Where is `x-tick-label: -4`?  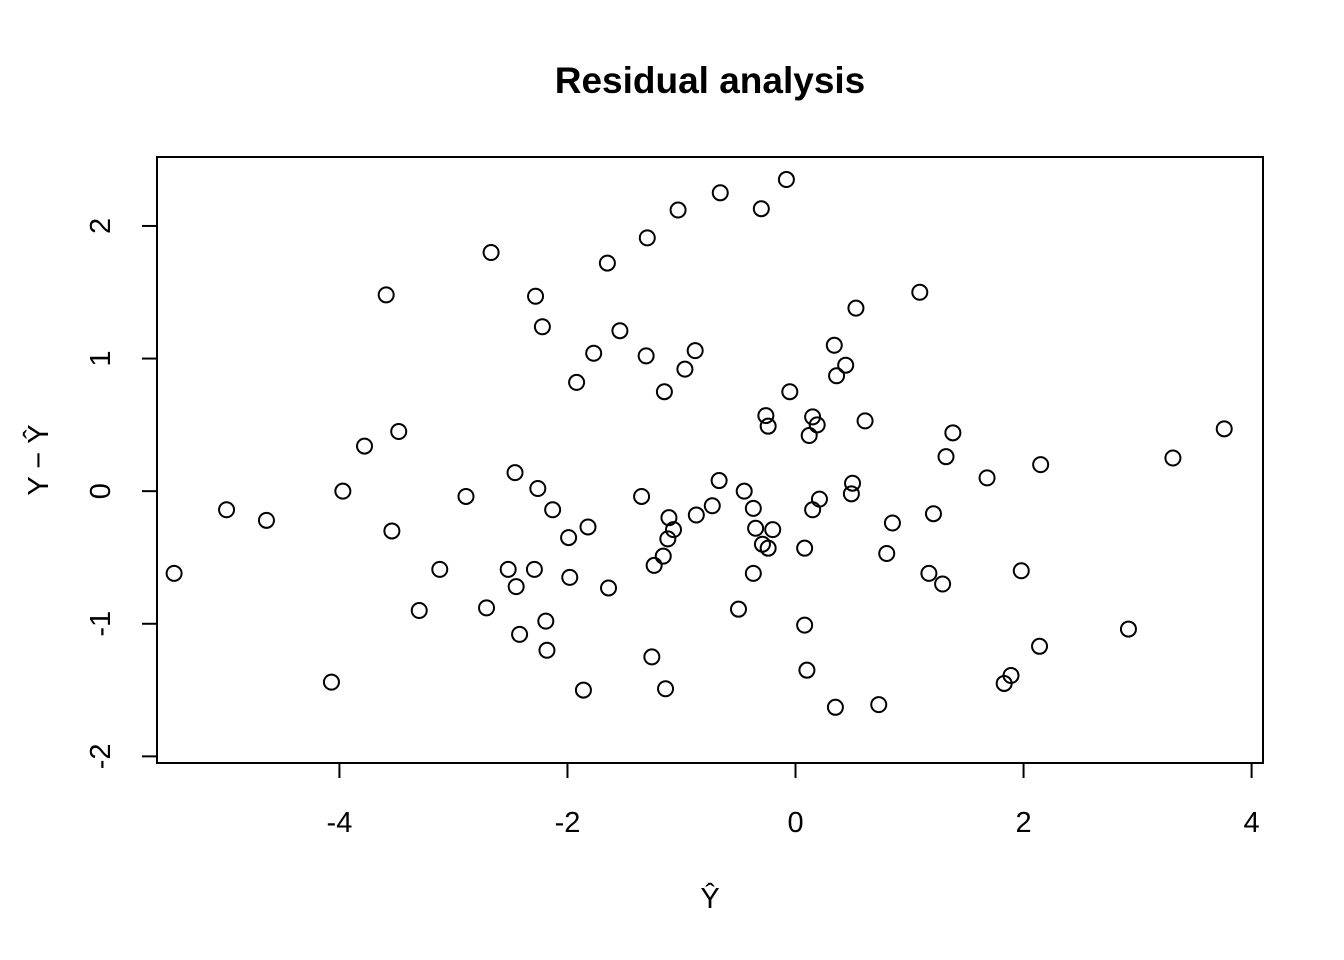
x-tick-label: -4 is located at coordinates (340, 823).